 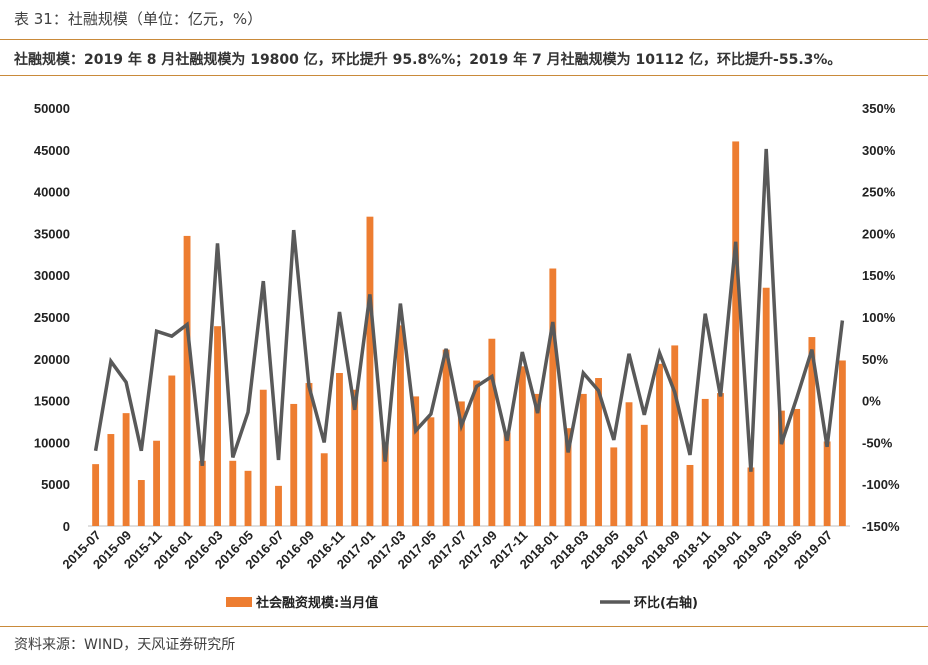 What do you see at coordinates (464, 39) in the screenshot?
I see `title-rule` at bounding box center [464, 39].